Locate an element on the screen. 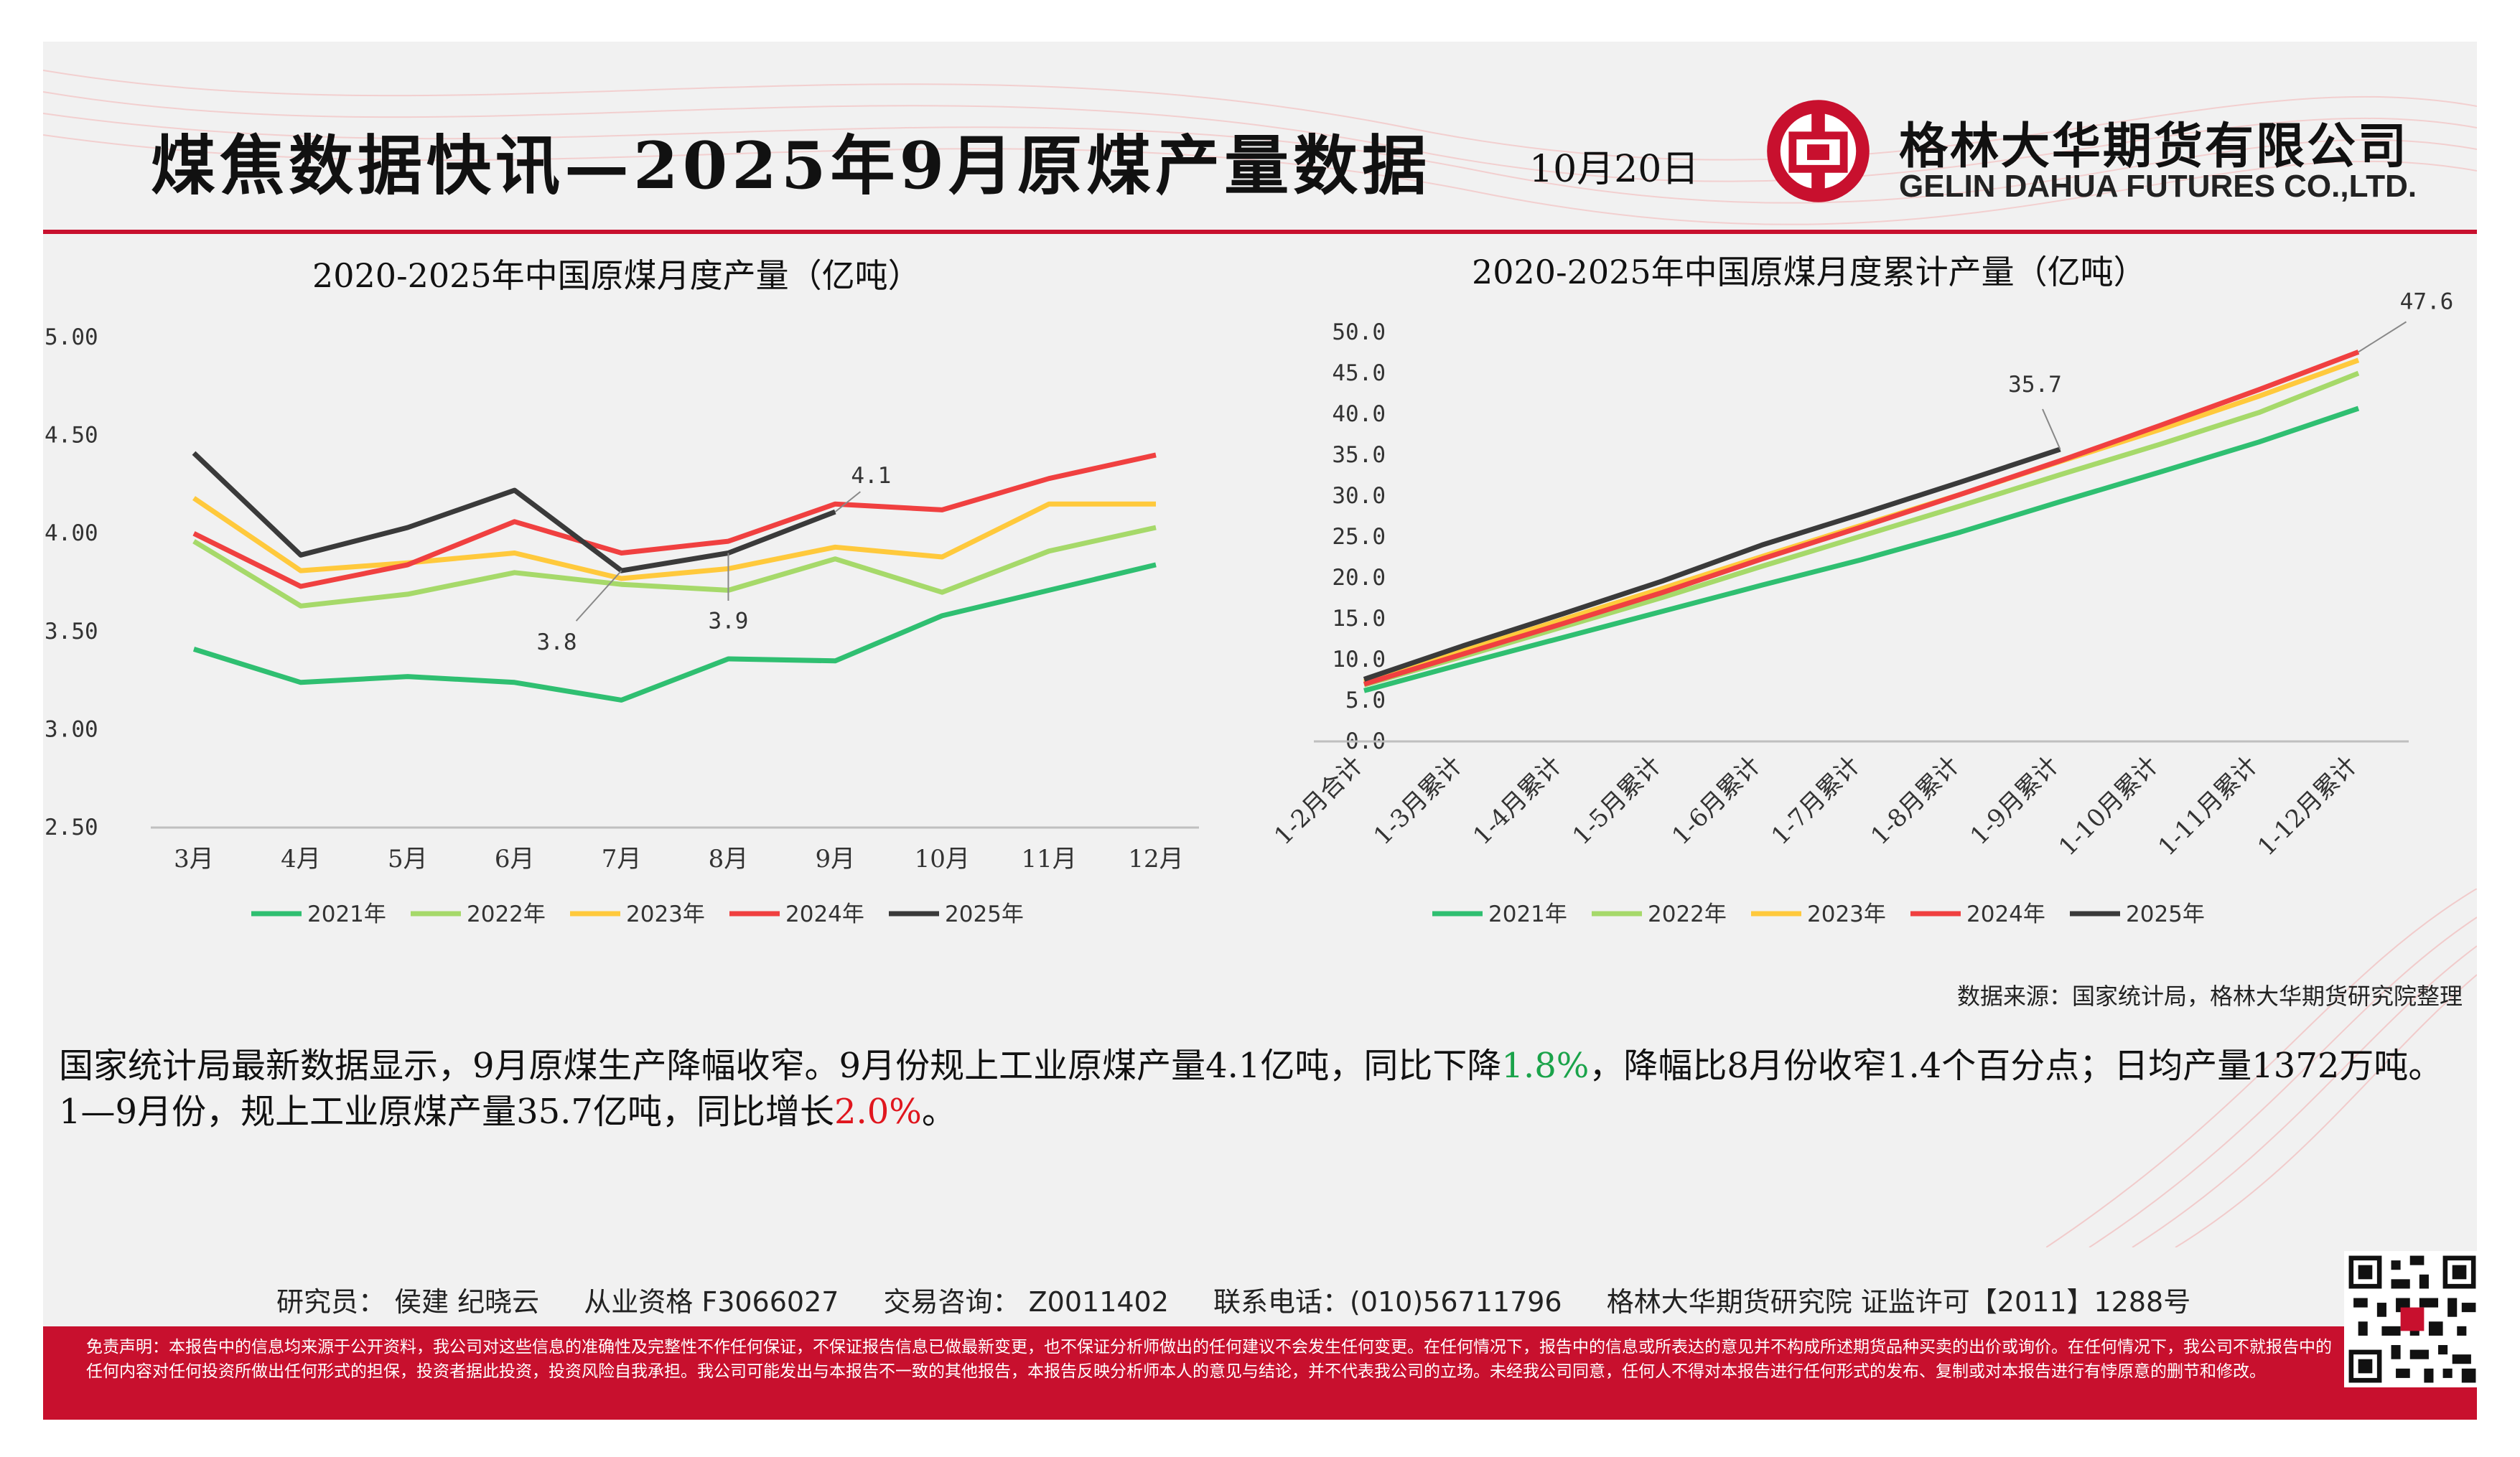  cumulative-legend-label: 2023年 is located at coordinates (1846, 914).